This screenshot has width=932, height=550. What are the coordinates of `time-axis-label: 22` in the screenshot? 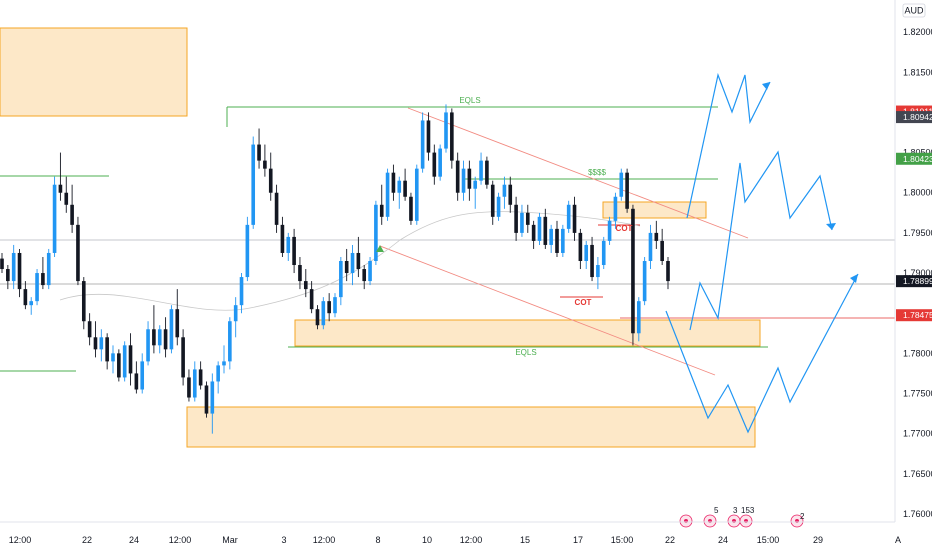 It's located at (87, 540).